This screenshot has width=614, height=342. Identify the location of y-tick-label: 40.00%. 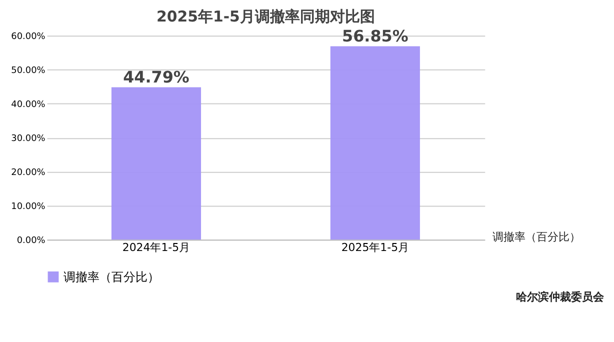
(28, 105).